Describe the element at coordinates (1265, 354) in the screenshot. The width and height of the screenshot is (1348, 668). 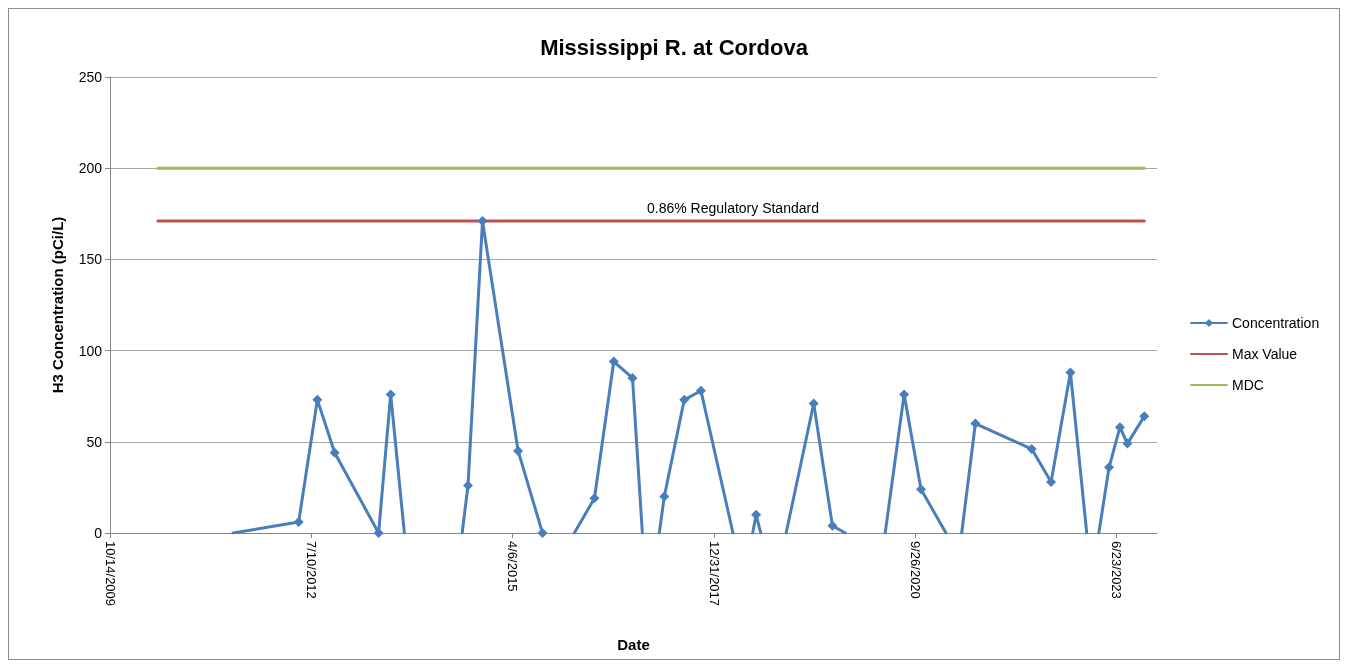
I see `legend-label: Max Value` at that location.